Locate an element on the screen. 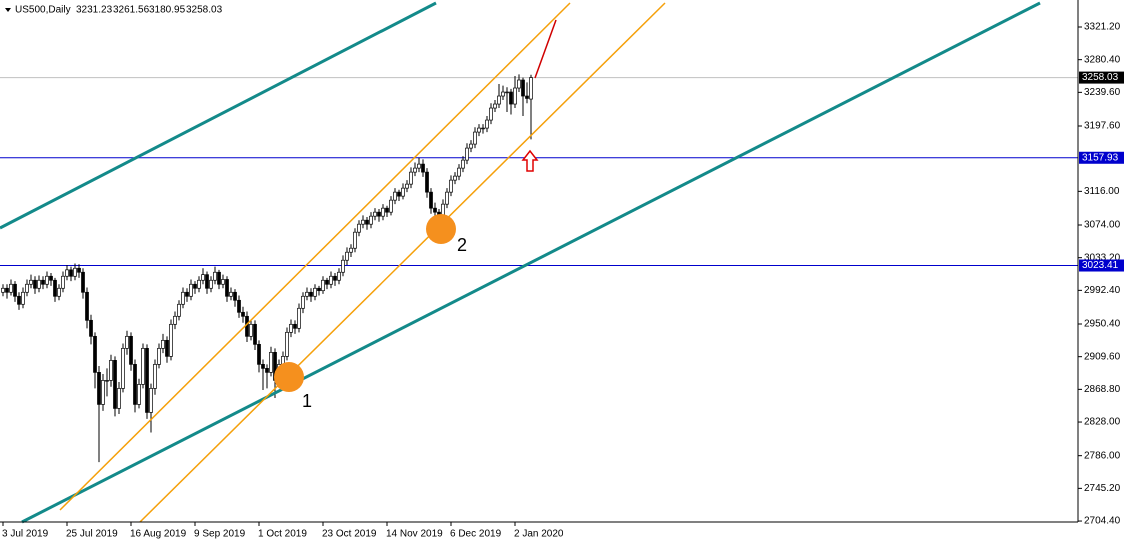  up-arrow is located at coordinates (530, 160).